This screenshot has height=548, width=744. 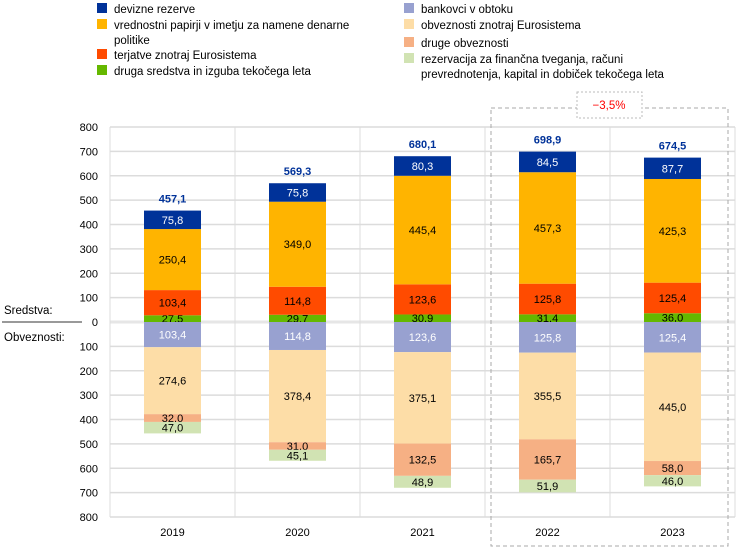 I want to click on data-label: 36,0, so click(x=672, y=319).